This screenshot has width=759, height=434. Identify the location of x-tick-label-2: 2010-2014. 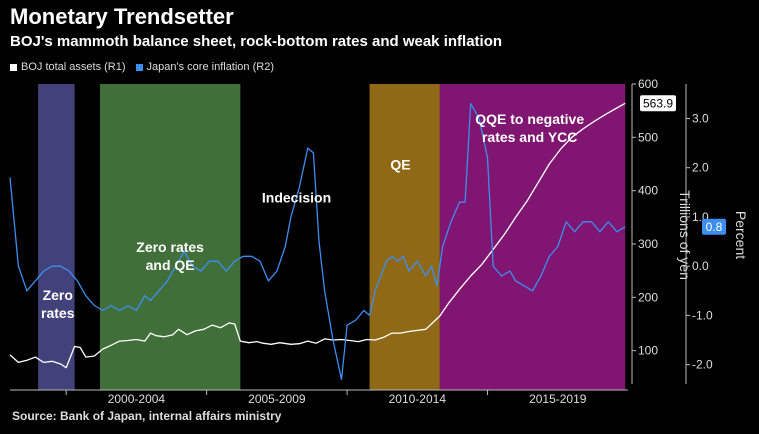
(418, 399).